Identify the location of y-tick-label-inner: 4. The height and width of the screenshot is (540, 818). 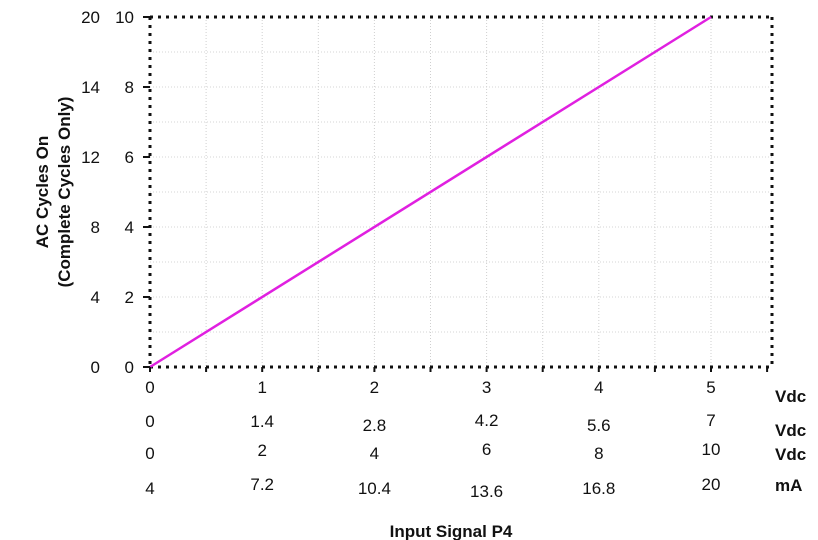
(129, 227).